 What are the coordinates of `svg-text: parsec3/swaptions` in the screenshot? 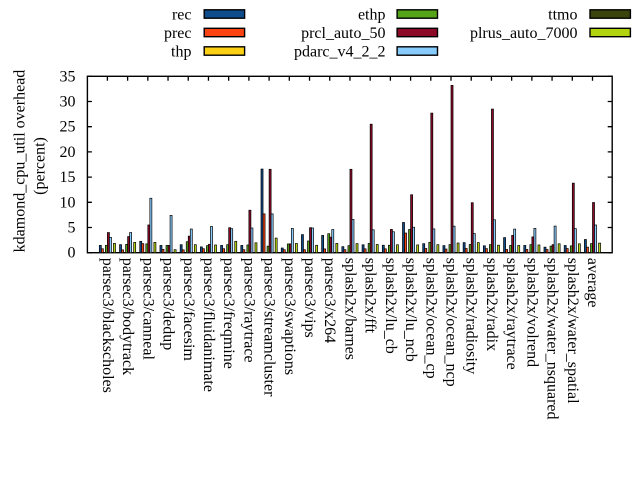 It's located at (289, 316).